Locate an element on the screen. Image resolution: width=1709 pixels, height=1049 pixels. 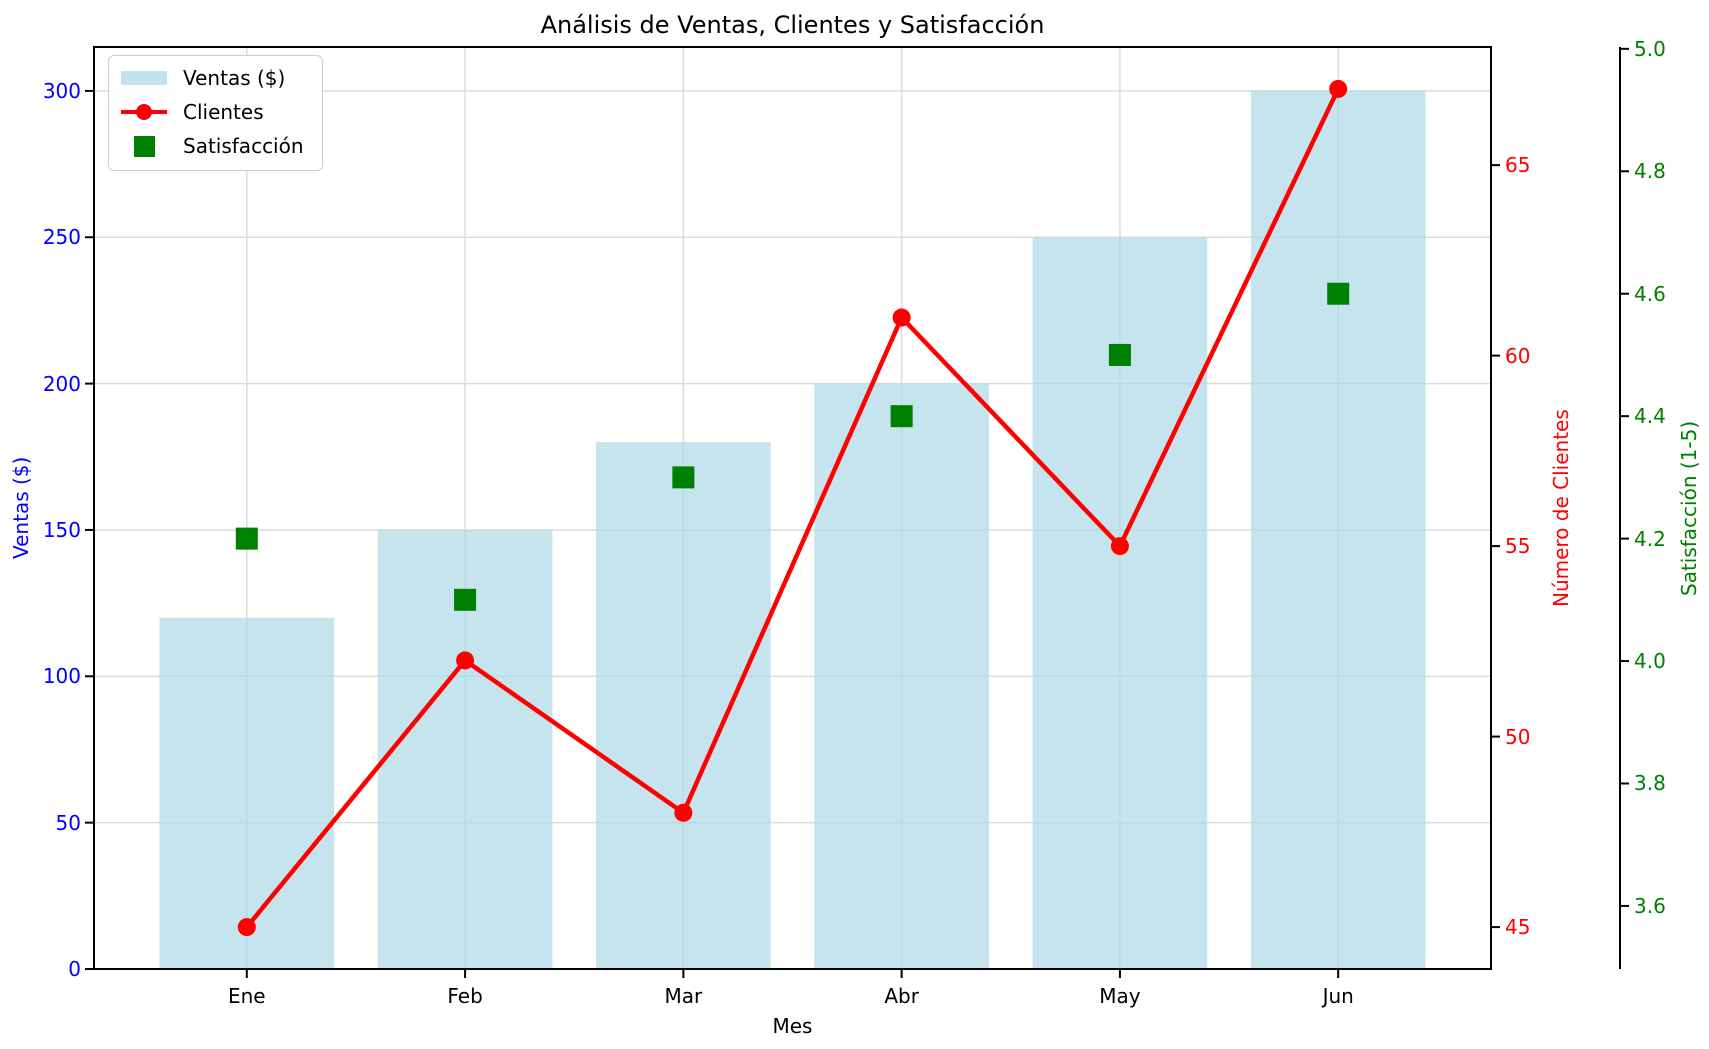
clientes-tick-label: 65 is located at coordinates (1518, 165).